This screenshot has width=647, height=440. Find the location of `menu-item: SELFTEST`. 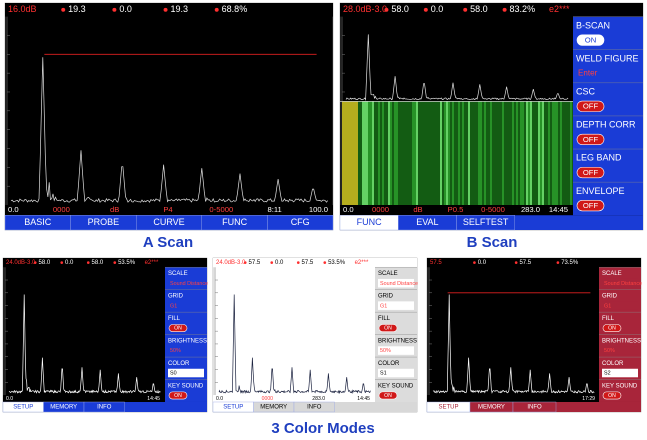

menu-item: SELFTEST is located at coordinates (486, 222).